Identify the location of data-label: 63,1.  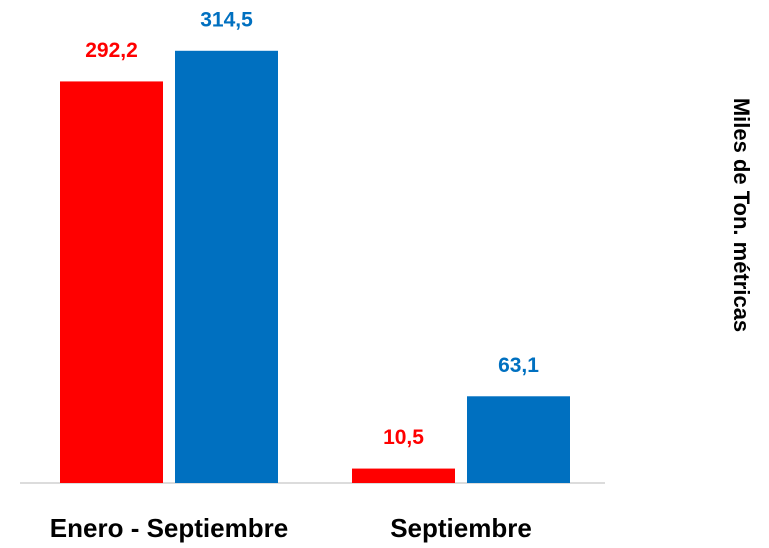
(518, 365).